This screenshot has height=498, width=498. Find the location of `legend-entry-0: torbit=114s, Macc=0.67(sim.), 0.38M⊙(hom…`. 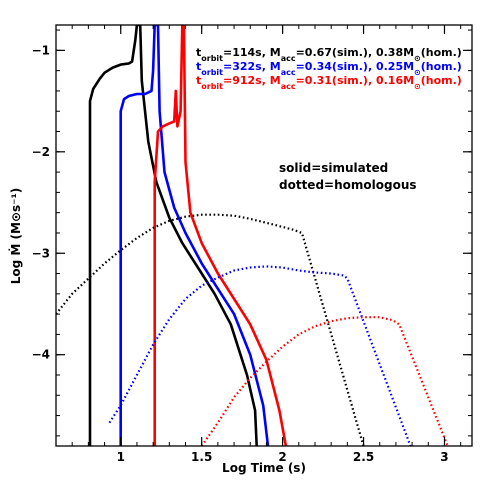

legend-entry-0: torbit=114s, Macc=0.67(sim.), 0.38M⊙(hom… is located at coordinates (329, 54).